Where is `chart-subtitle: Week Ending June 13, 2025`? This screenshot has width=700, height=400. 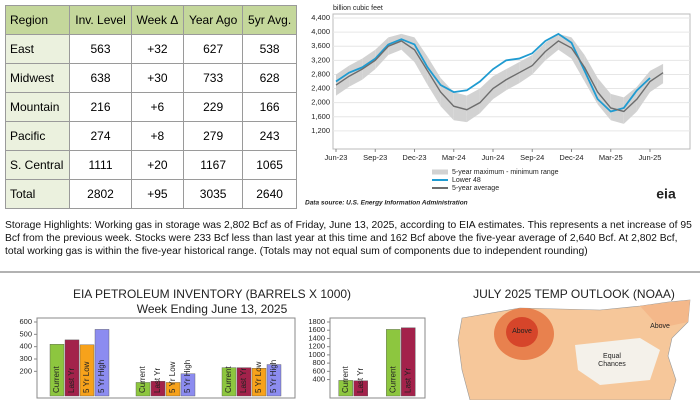
chart-subtitle: Week Ending June 13, 2025 is located at coordinates (212, 309).